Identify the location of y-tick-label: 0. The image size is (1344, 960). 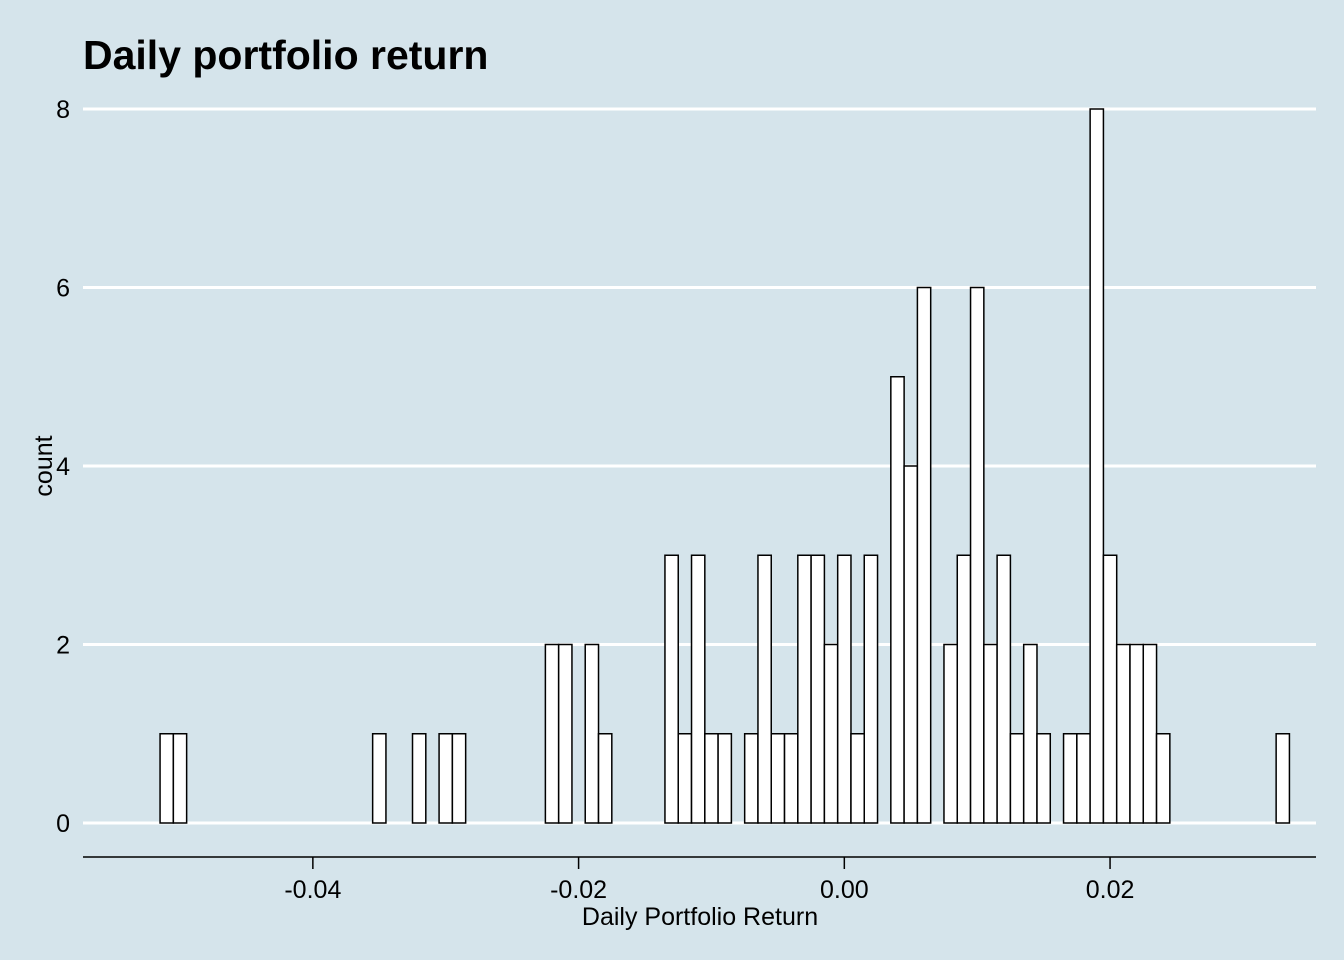
(63, 824).